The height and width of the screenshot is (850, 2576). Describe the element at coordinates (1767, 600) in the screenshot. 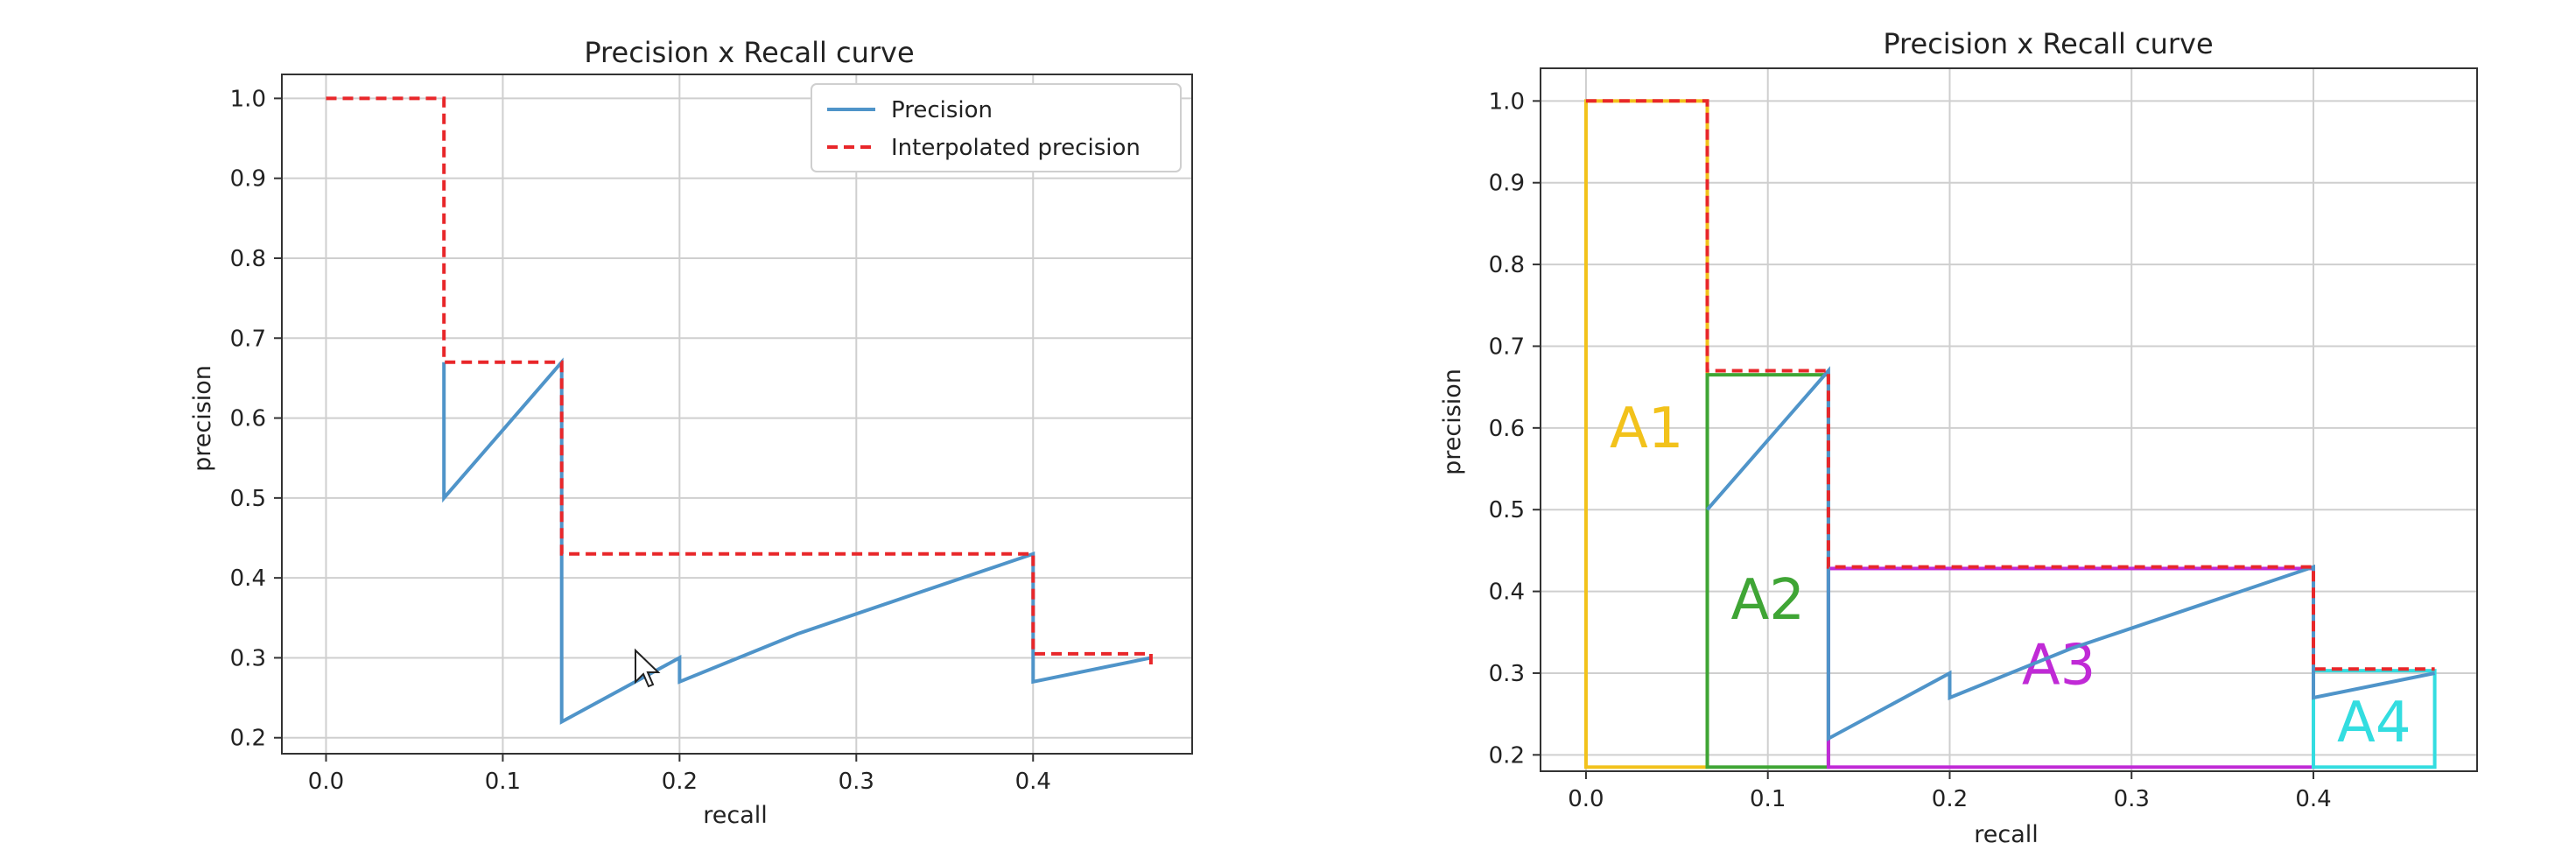

I see `area-label-a2: A2` at that location.